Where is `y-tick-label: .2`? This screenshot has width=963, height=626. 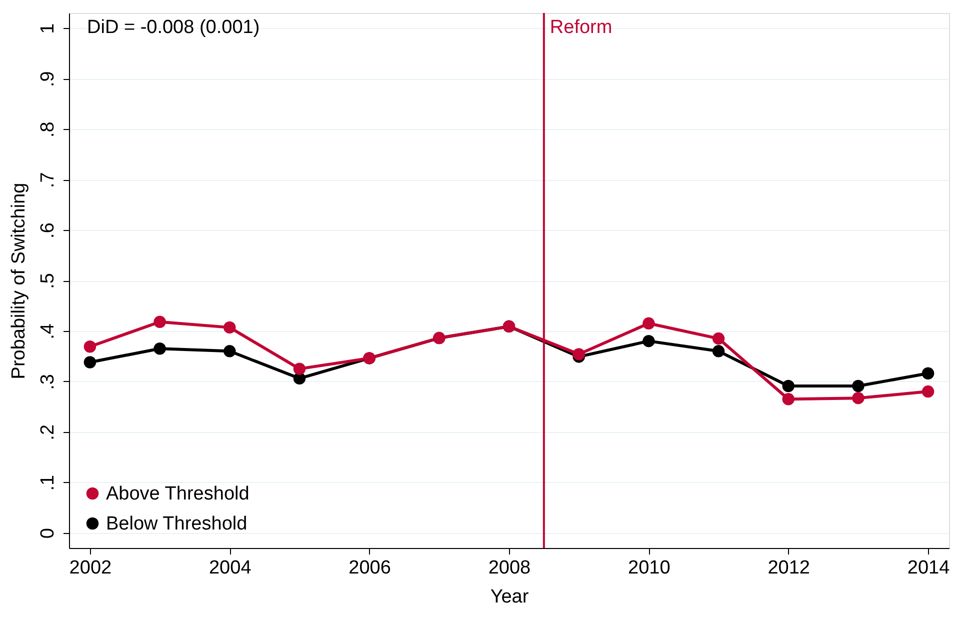 y-tick-label: .2 is located at coordinates (48, 432).